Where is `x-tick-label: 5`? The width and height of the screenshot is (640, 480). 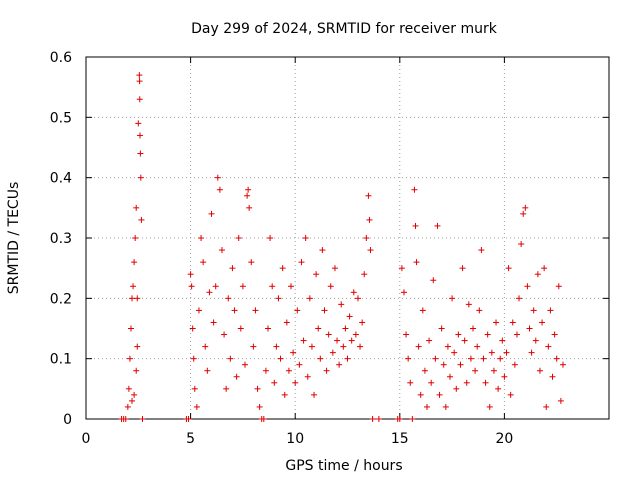
x-tick-label: 5 is located at coordinates (190, 439).